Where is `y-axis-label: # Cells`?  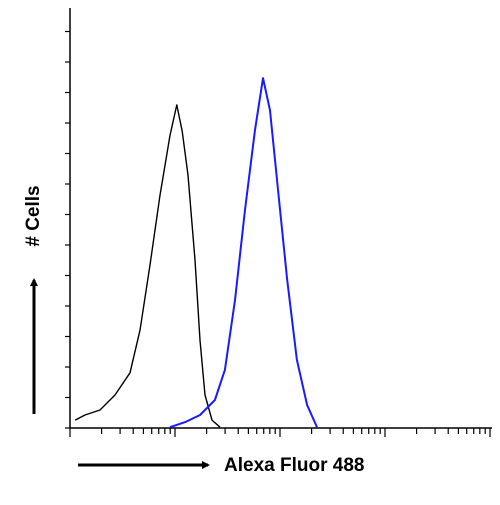 y-axis-label: # Cells is located at coordinates (33, 215).